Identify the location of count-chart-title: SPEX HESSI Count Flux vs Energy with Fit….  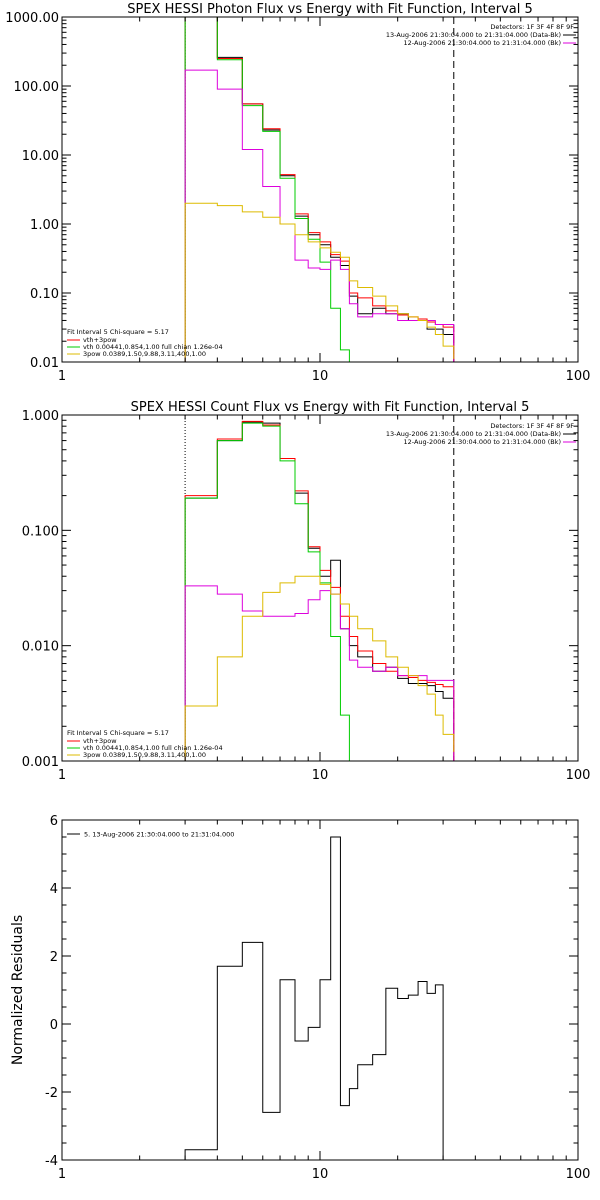
(330, 407).